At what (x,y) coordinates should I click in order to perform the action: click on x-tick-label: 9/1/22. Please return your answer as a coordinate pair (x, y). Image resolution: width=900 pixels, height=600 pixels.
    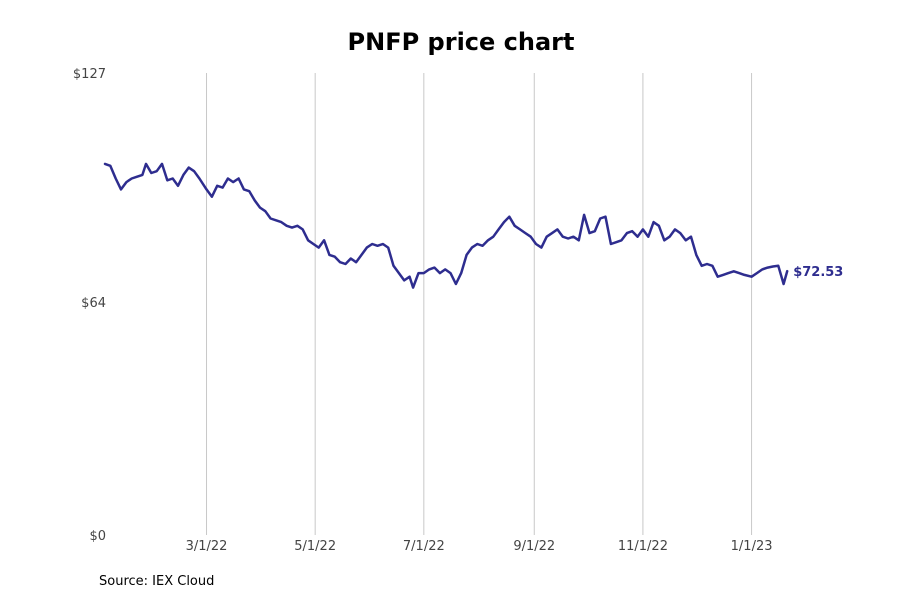
    Looking at the image, I should click on (534, 546).